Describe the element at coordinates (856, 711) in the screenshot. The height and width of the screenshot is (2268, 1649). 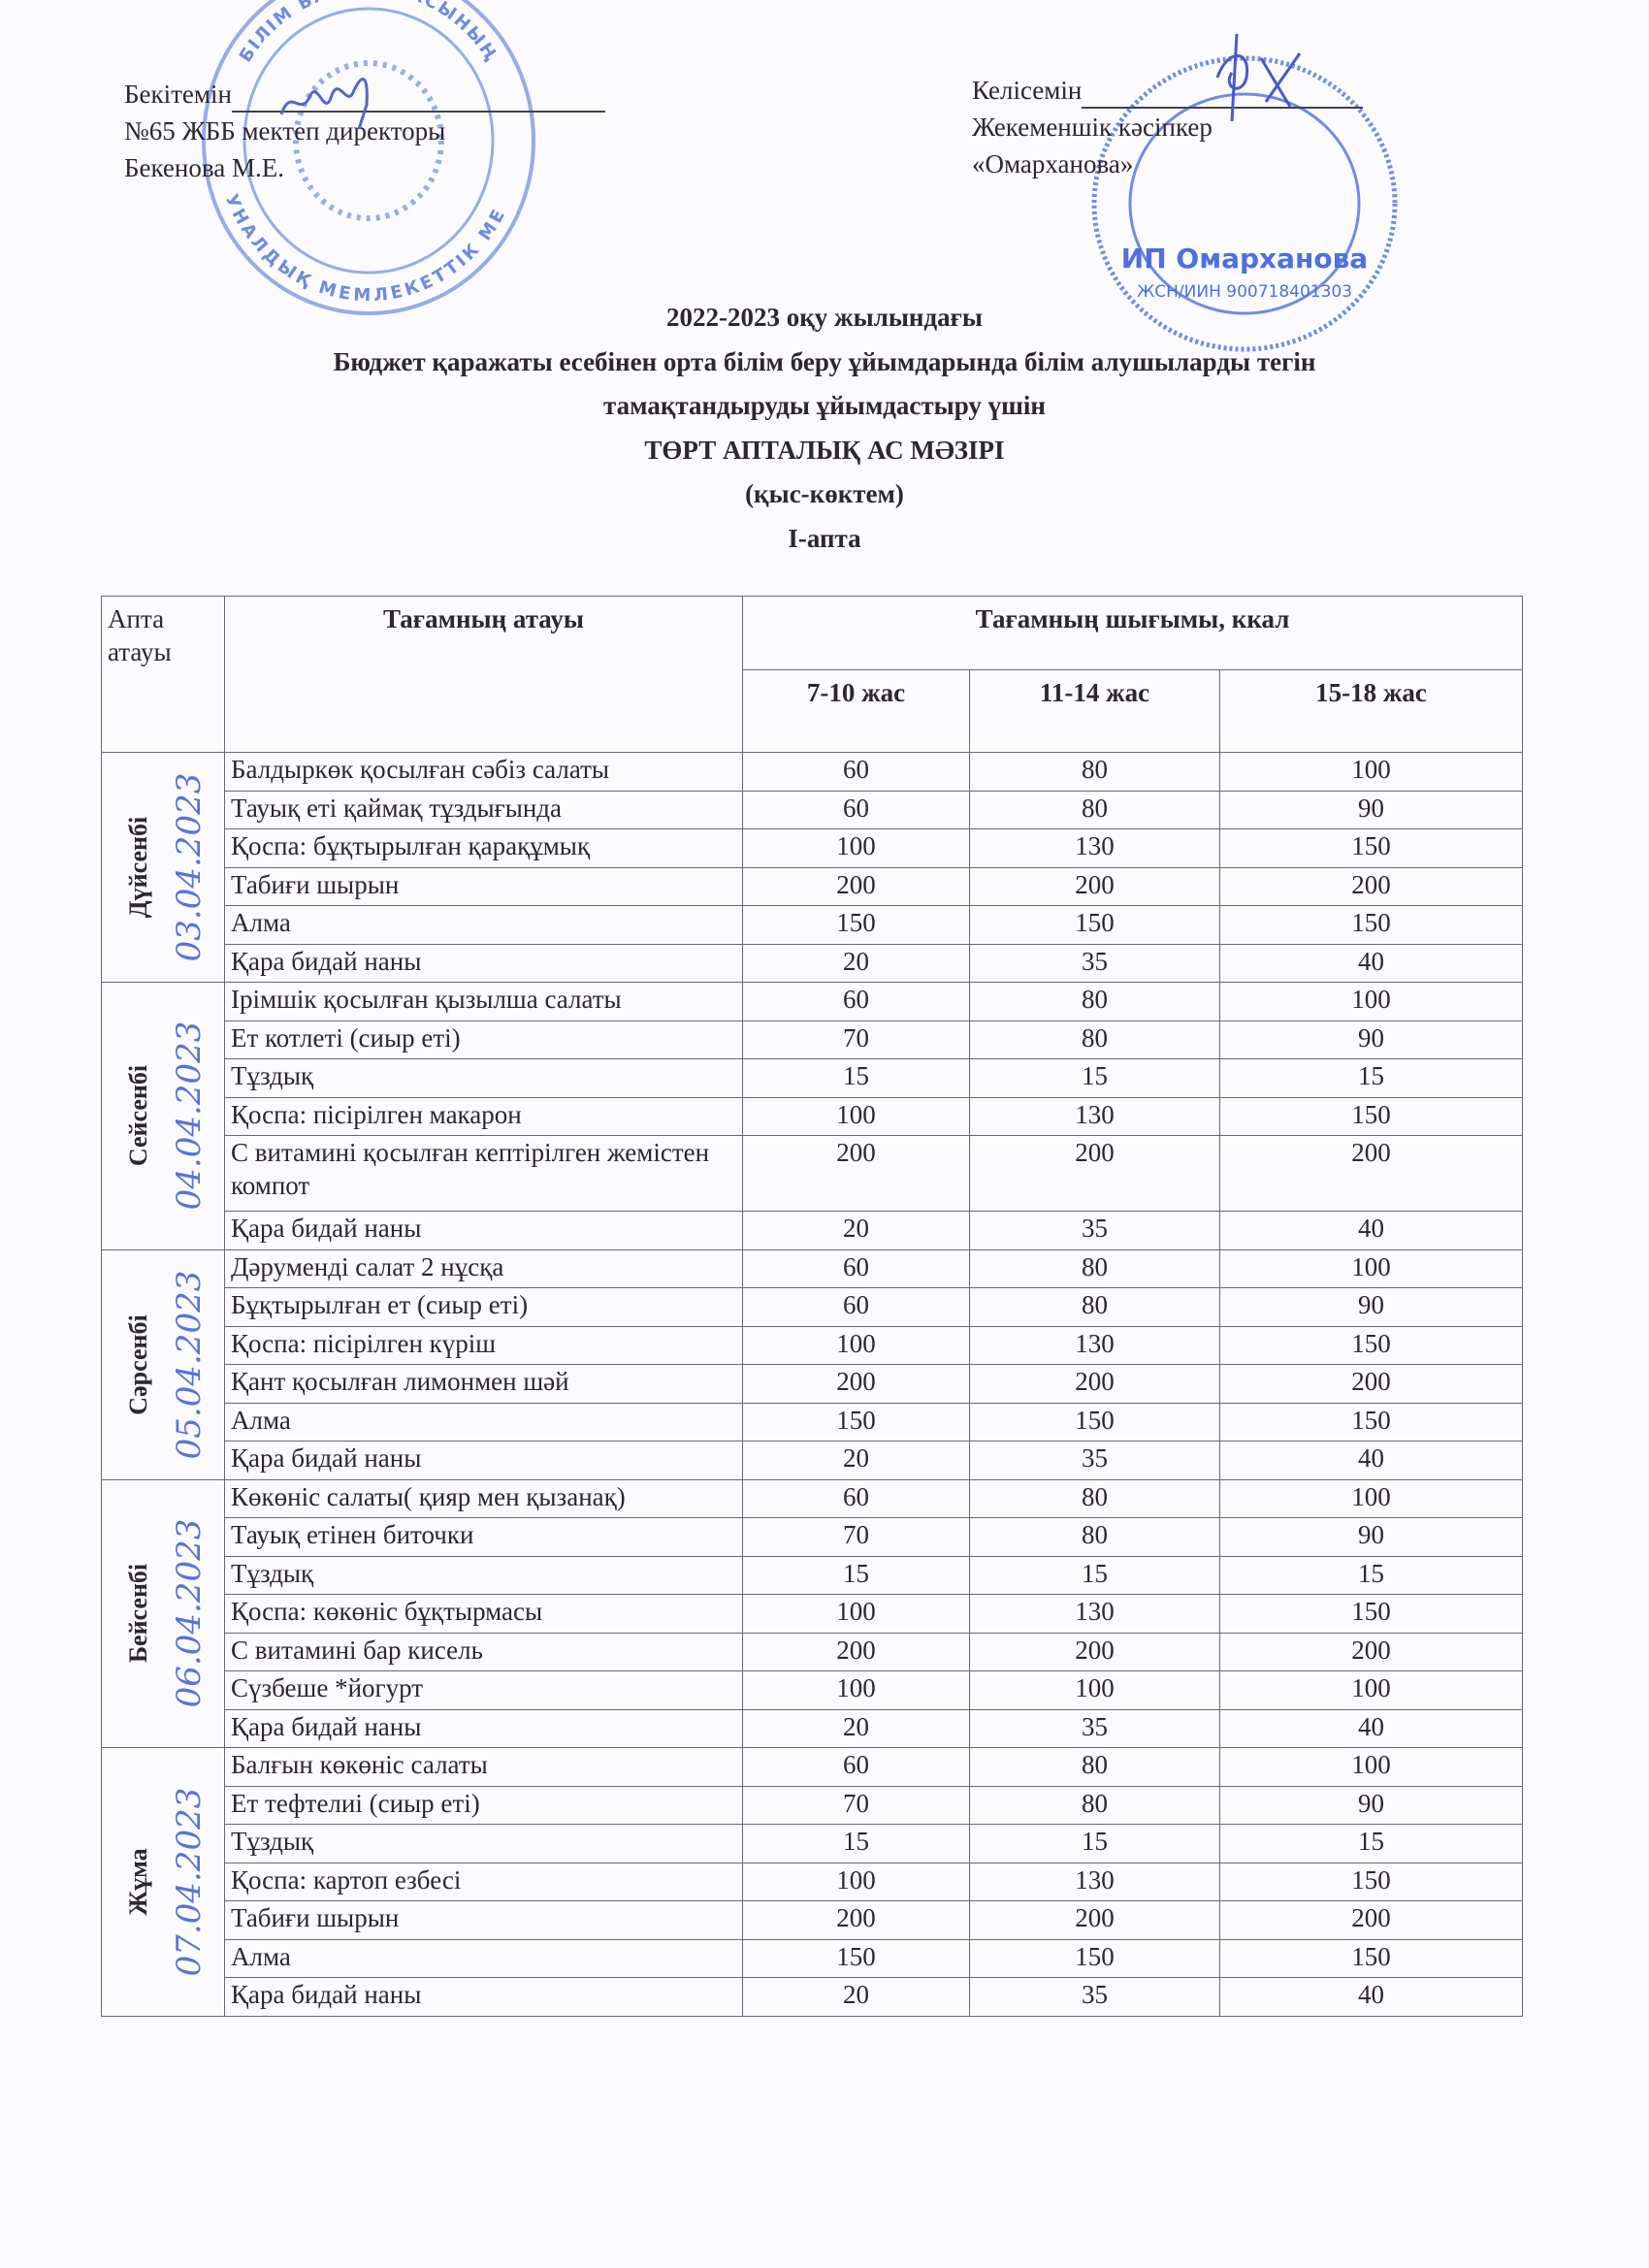
I see `header-age-7-10: 7-10 жас` at that location.